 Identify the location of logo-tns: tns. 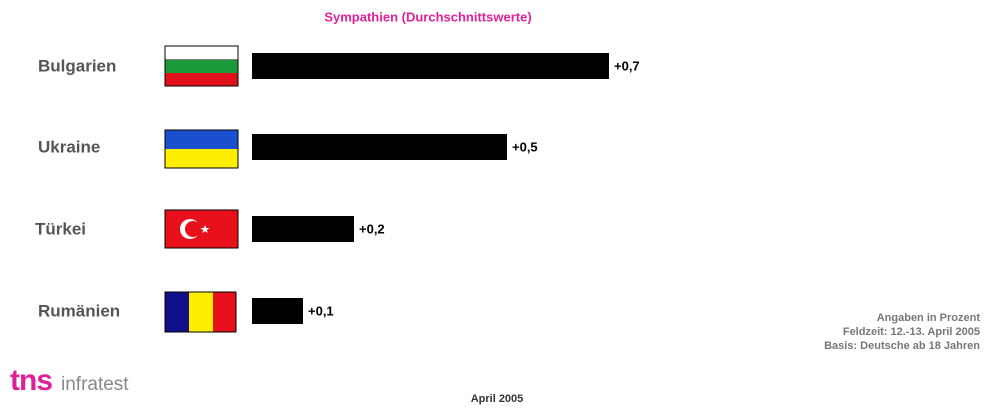
(31, 380).